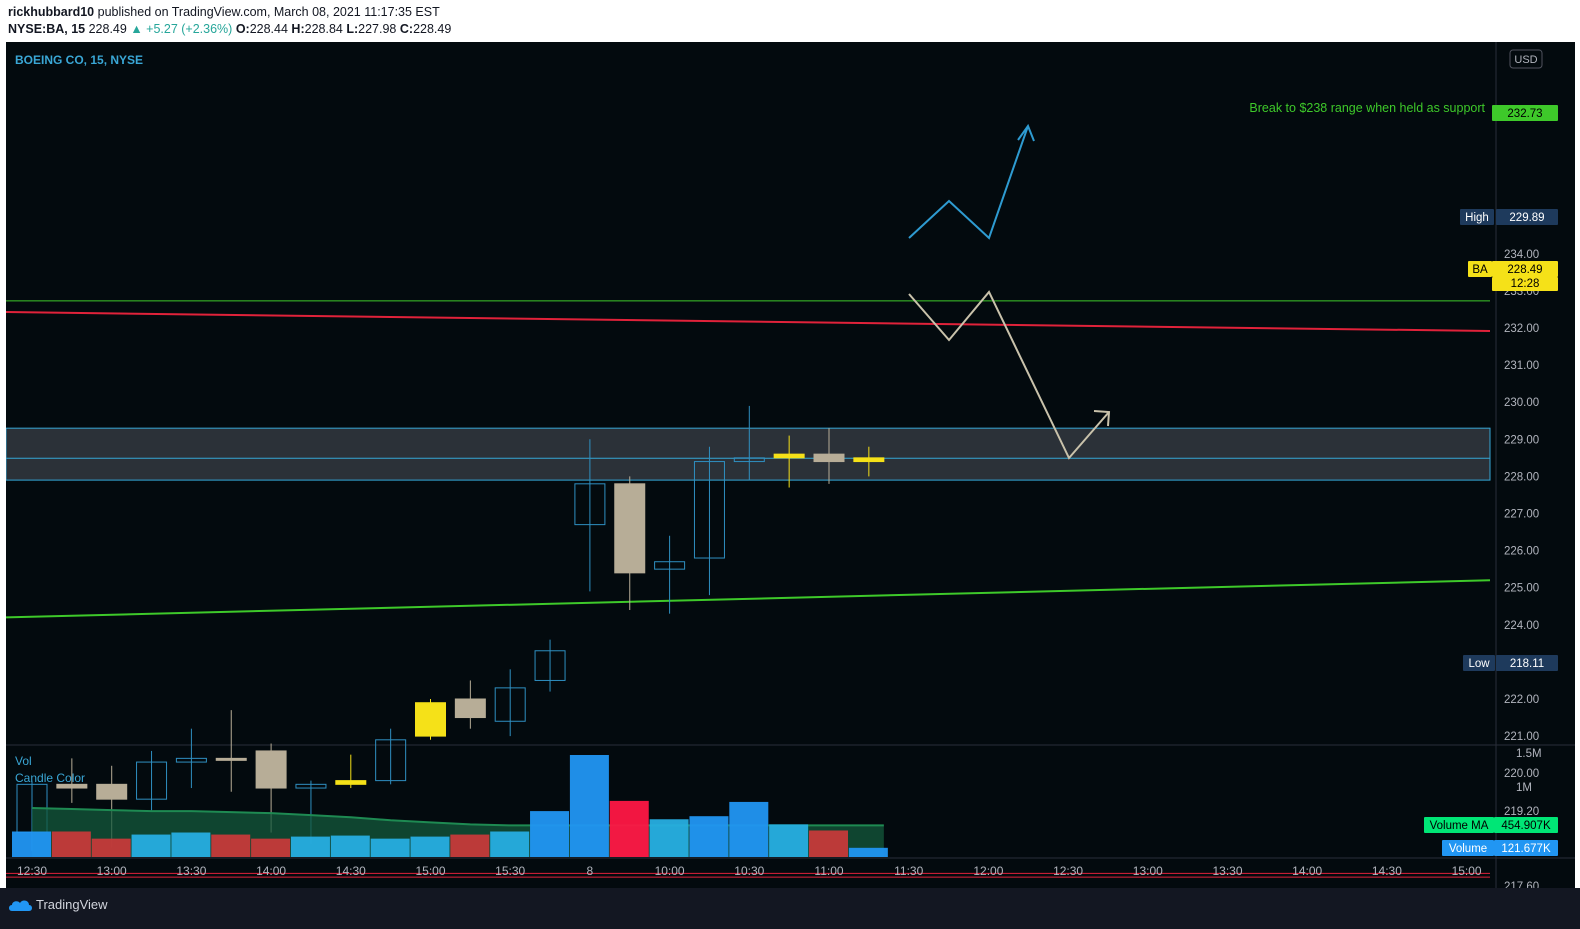 This screenshot has width=1580, height=929. I want to click on price-tick-label: 219.20, so click(1521, 812).